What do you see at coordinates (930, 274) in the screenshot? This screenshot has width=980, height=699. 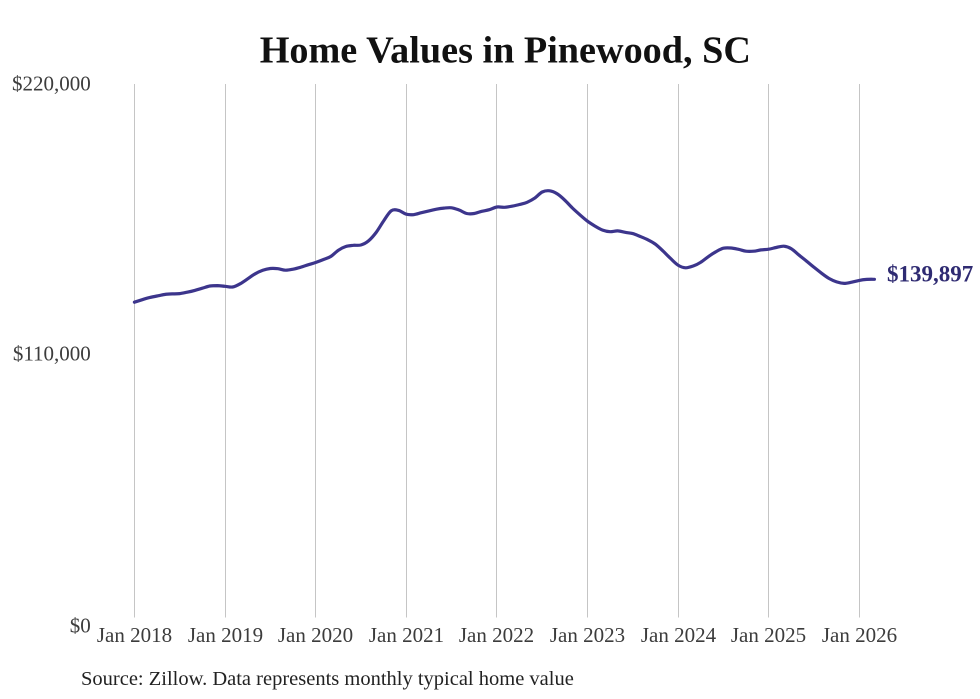 I see `svg-text: $139,897` at bounding box center [930, 274].